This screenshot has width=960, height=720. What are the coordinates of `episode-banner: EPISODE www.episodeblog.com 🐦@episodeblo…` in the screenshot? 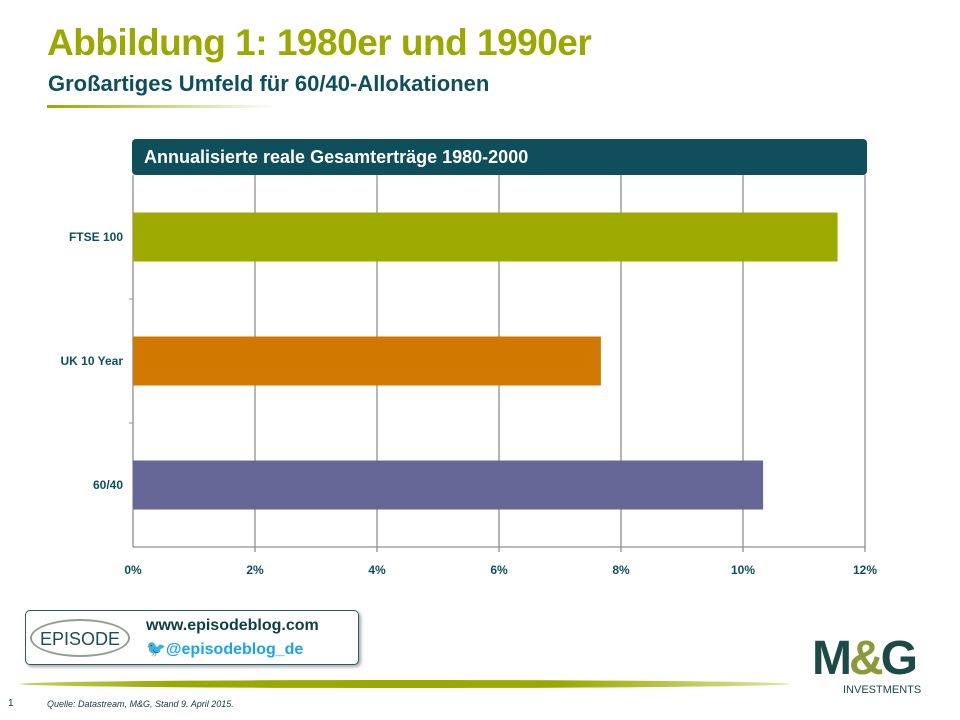 It's located at (192, 637).